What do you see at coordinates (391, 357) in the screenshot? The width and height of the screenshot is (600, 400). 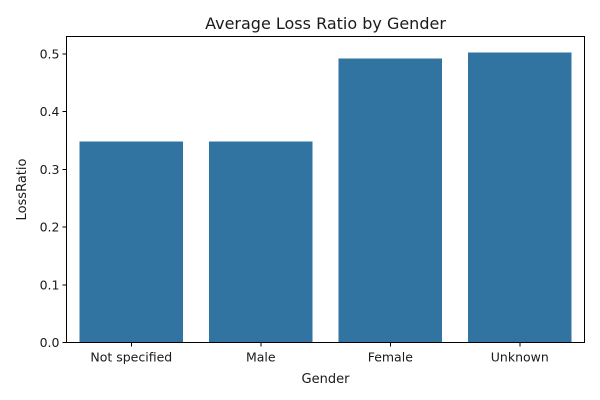 I see `x-tick-label: Female` at bounding box center [391, 357].